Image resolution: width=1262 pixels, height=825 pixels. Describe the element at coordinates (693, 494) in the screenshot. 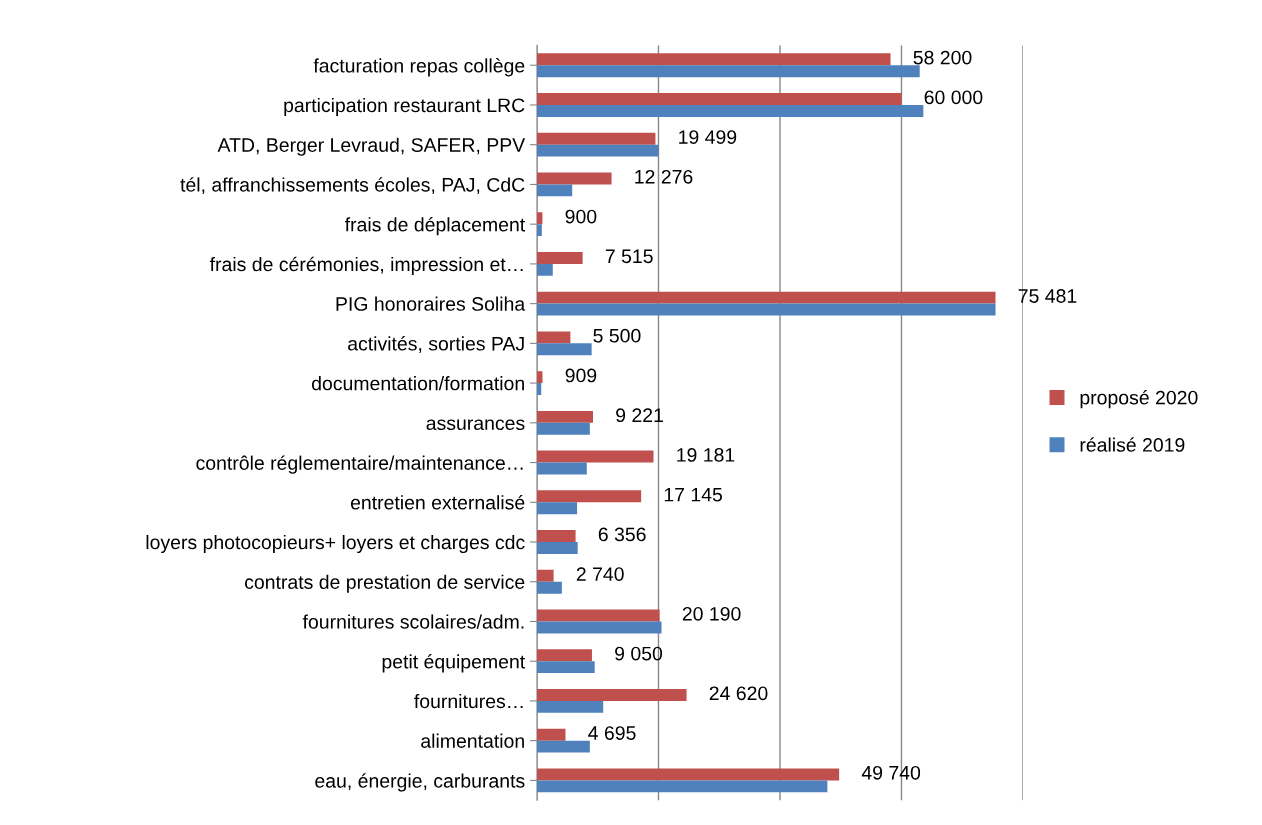

I see `data-label: 17 145` at that location.